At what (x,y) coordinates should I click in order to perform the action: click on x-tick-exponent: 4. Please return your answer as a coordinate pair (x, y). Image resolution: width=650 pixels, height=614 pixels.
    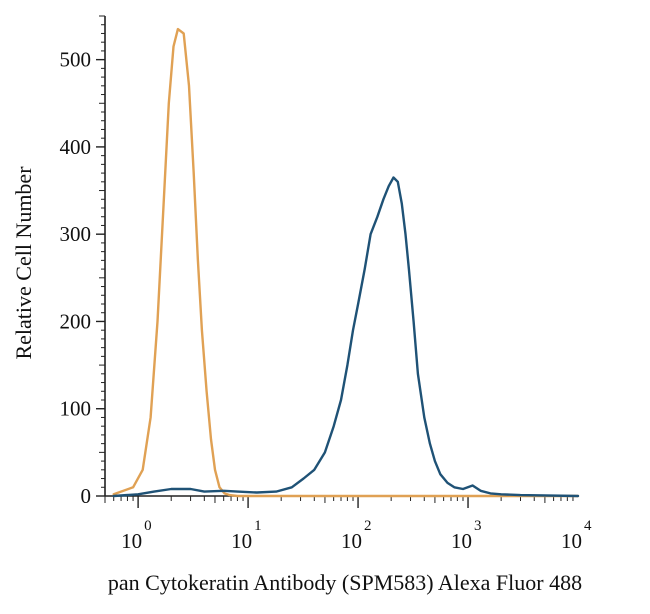
    Looking at the image, I should click on (588, 526).